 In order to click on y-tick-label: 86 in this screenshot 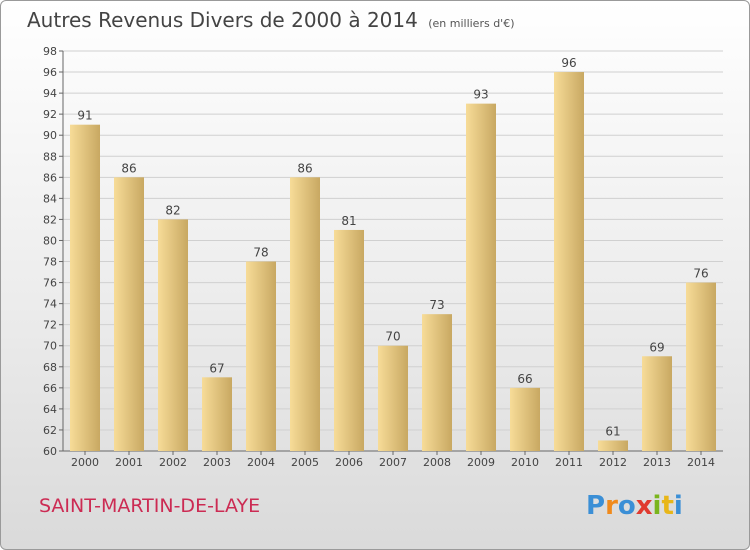, I will do `click(50, 177)`.